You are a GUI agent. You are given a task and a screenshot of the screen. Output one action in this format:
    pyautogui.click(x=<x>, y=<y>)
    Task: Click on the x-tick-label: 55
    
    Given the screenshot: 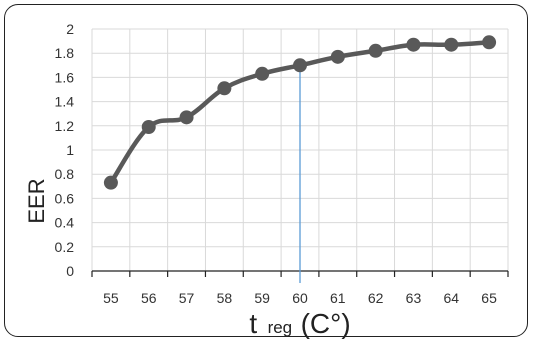 What is the action you would take?
    pyautogui.click(x=111, y=298)
    